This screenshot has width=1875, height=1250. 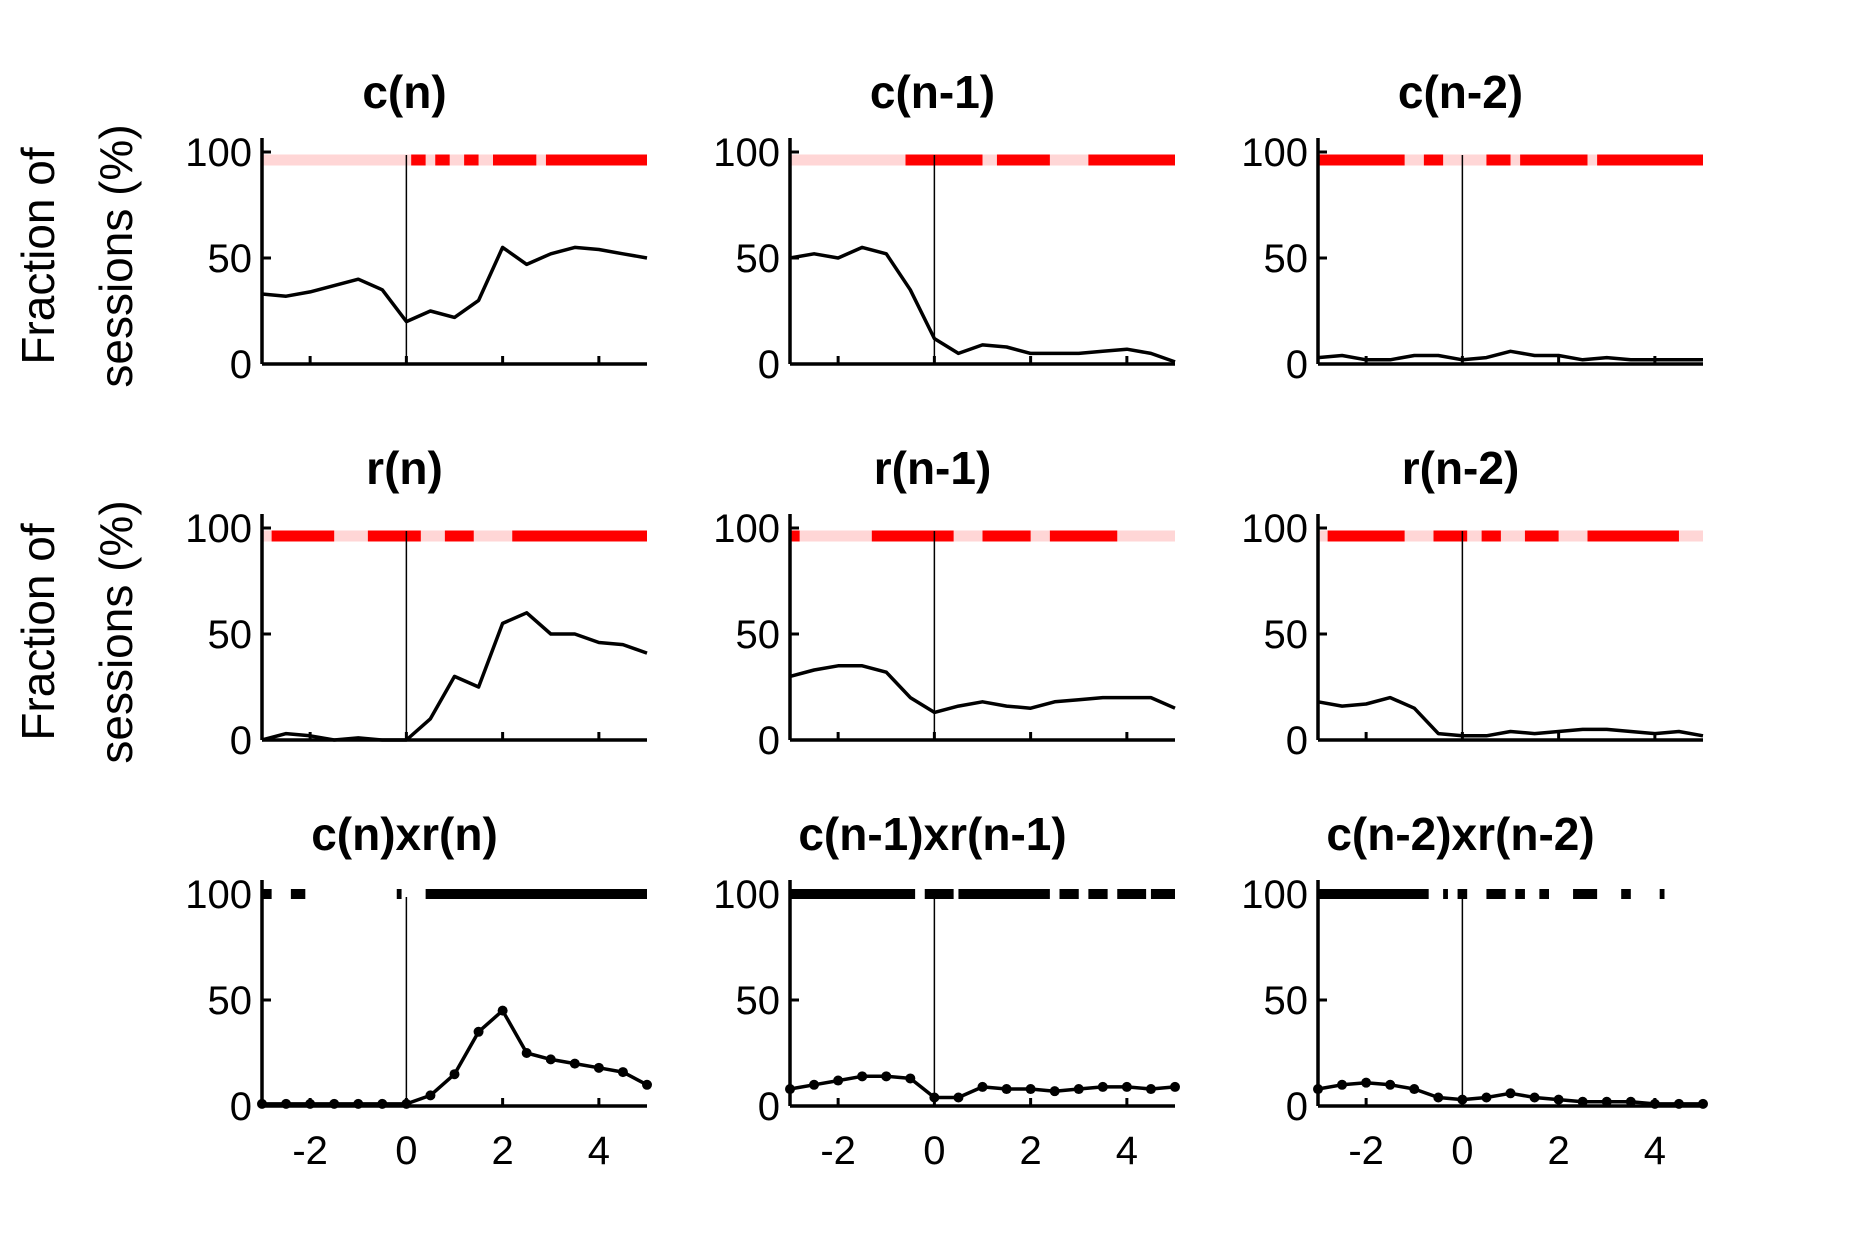 What do you see at coordinates (933, 468) in the screenshot?
I see `panel-title: r(n-1)` at bounding box center [933, 468].